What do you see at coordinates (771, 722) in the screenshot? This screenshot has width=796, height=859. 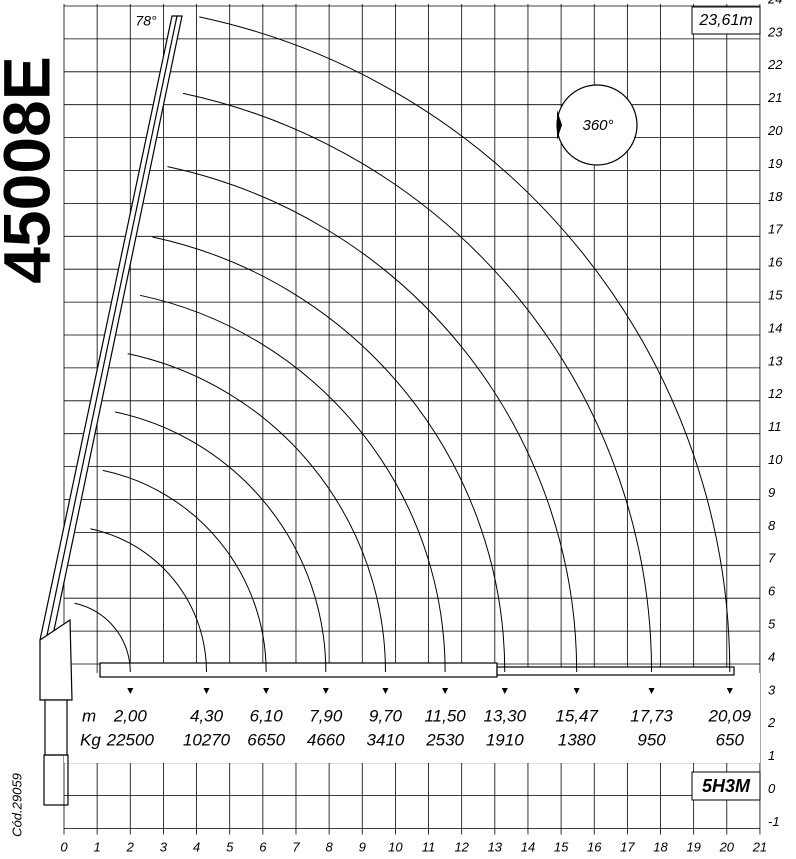 I see `y-tick-label: 2` at bounding box center [771, 722].